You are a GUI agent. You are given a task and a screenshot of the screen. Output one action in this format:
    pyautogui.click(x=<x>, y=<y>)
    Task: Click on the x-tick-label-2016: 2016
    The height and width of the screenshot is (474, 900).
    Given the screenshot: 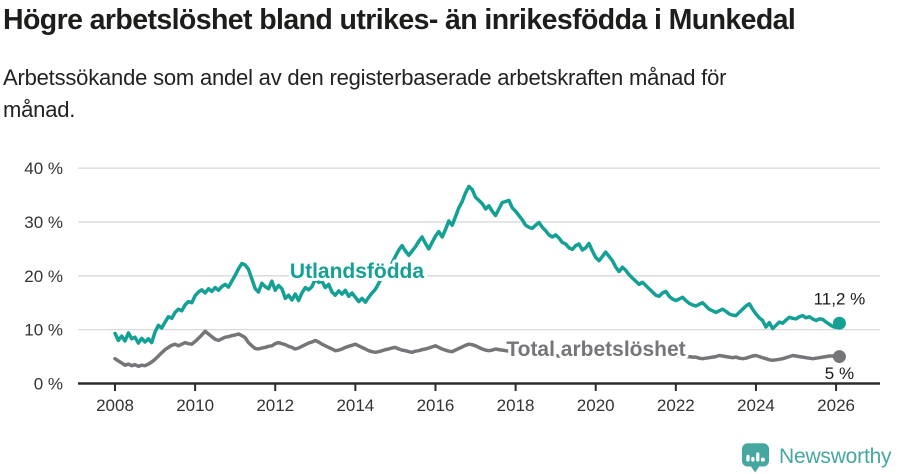 What is the action you would take?
    pyautogui.click(x=436, y=405)
    